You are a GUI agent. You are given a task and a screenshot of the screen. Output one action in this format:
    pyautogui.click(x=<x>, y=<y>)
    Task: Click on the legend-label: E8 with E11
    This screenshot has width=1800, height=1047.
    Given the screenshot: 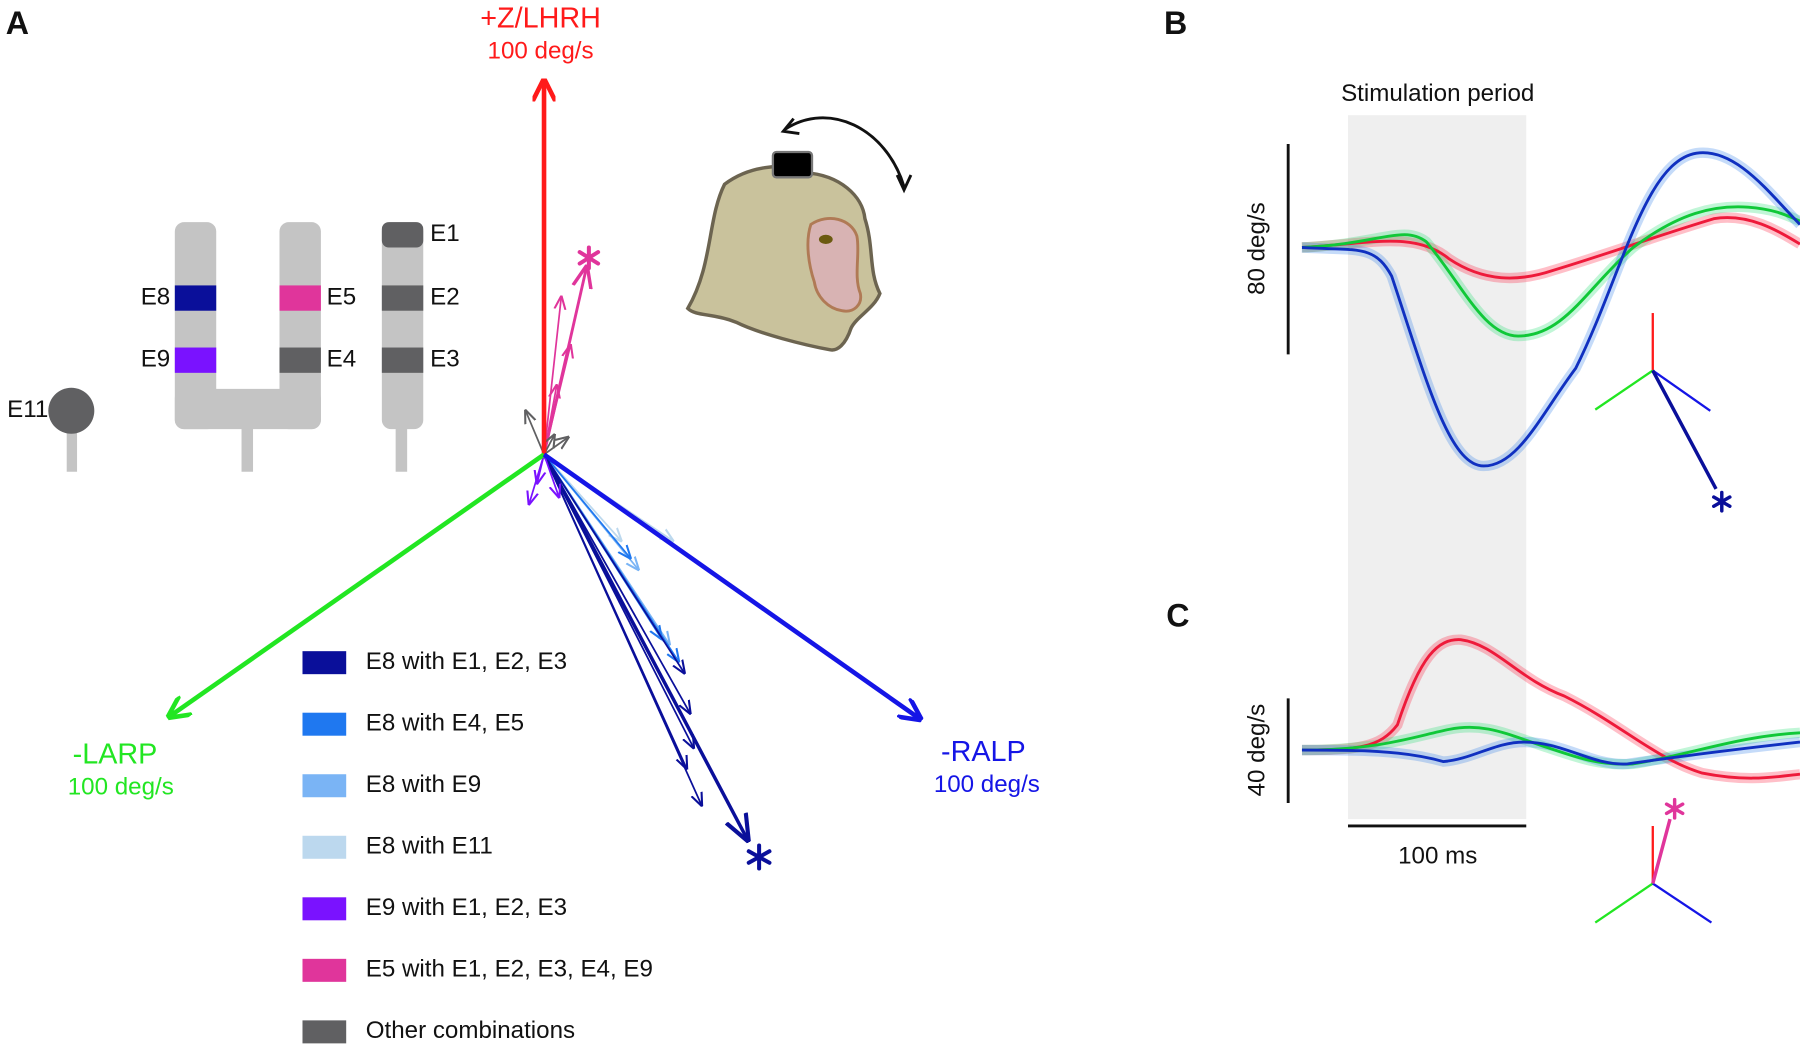 What is the action you would take?
    pyautogui.click(x=429, y=846)
    